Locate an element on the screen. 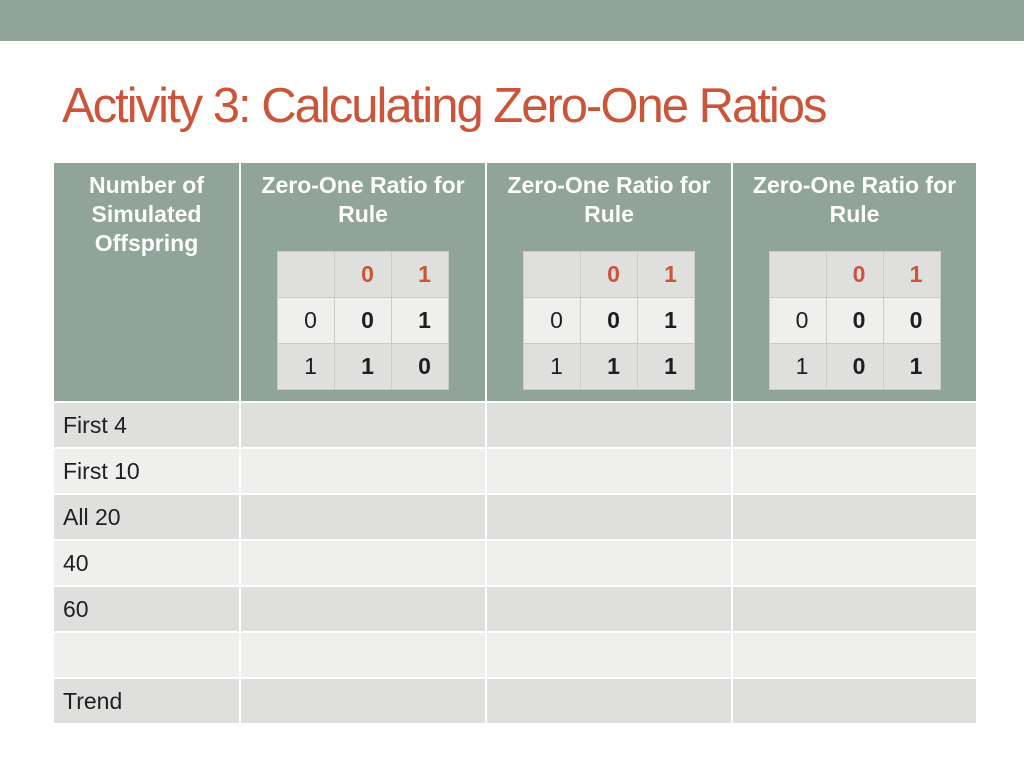 The height and width of the screenshot is (768, 1024). header-rule-1: Zero-One Ratio for Rule 0 1 0 0 1 1 1 is located at coordinates (363, 282).